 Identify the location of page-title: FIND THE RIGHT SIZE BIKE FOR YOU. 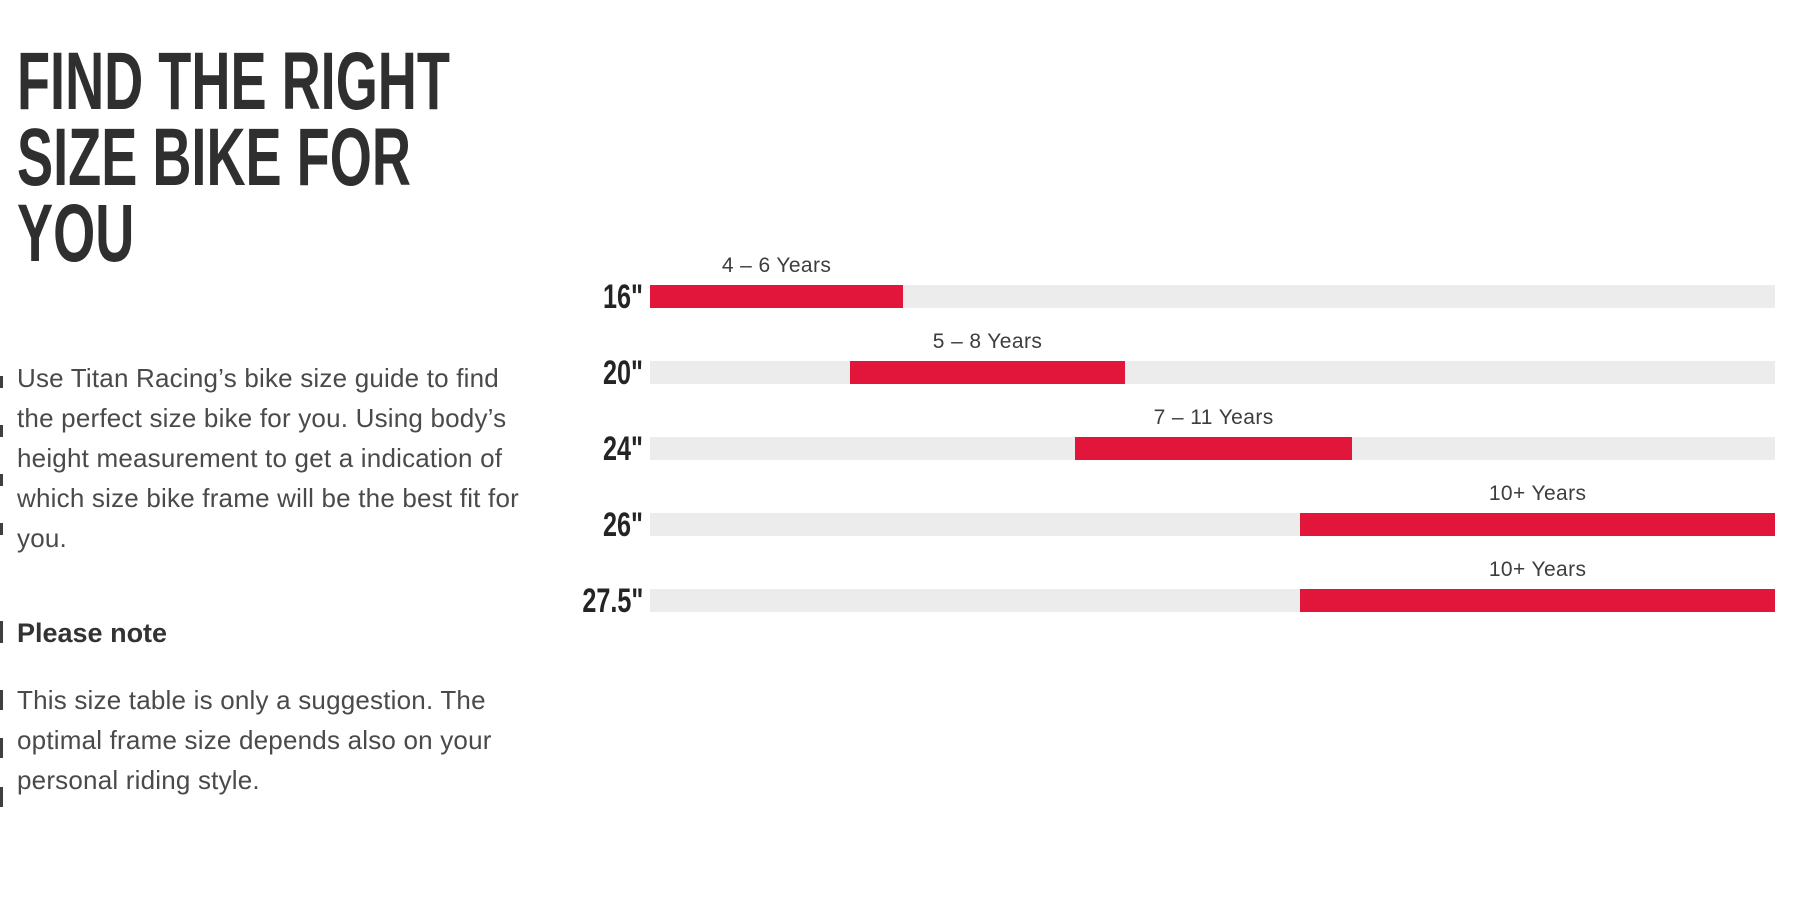
(233, 157).